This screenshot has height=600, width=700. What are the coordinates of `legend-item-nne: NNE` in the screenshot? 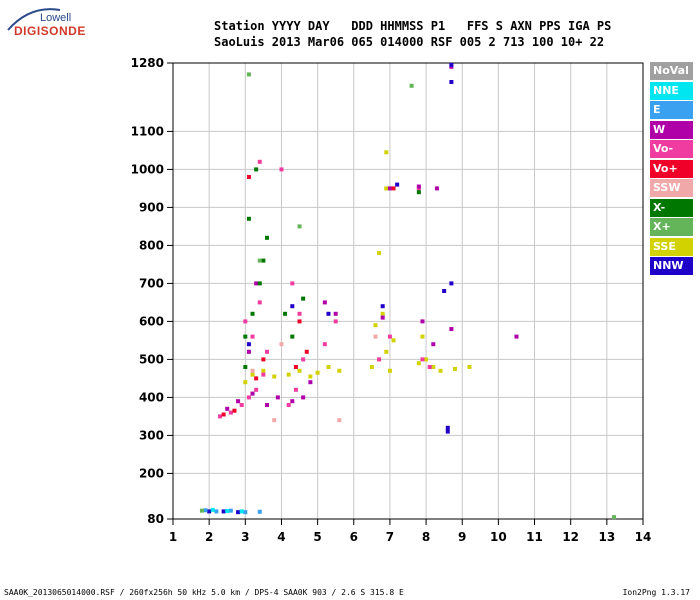 It's located at (671, 90).